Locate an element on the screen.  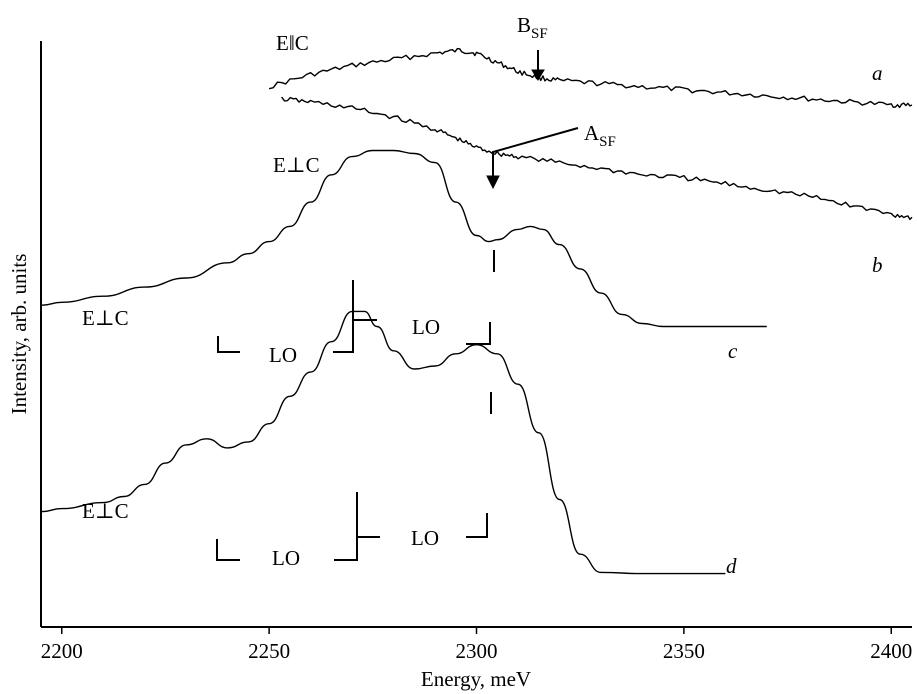
x-tick-label: 2400 is located at coordinates (891, 651).